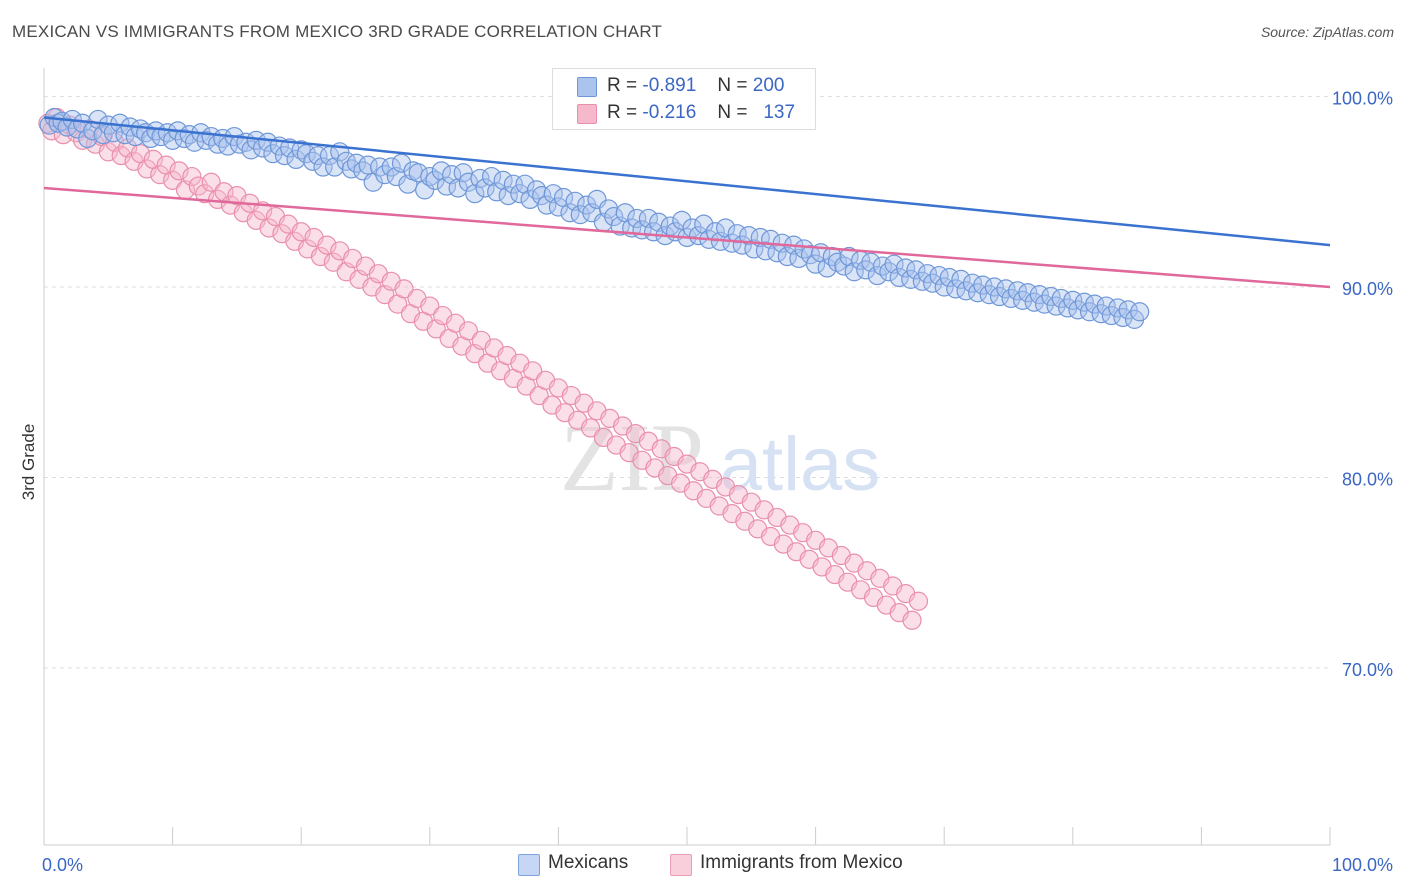 The height and width of the screenshot is (892, 1406). What do you see at coordinates (669, 85) in the screenshot?
I see `legend-r-value: -0.891` at bounding box center [669, 85].